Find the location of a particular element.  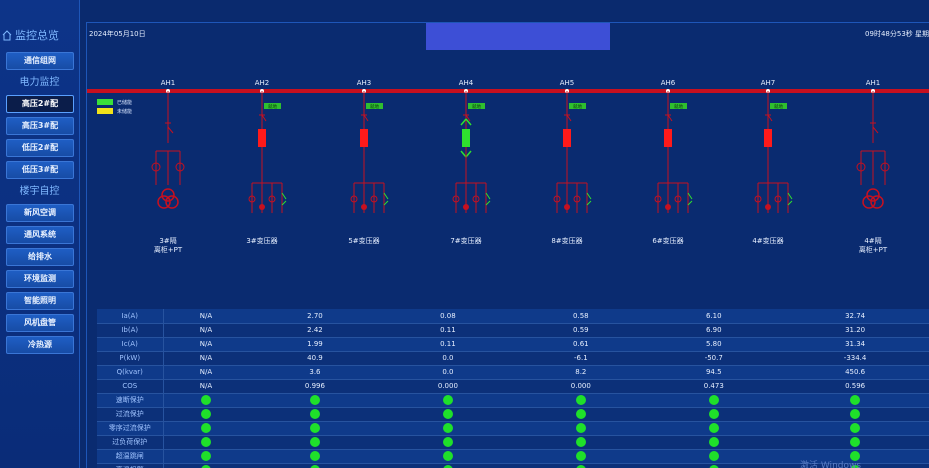

bay-name-label: 8#变压器 is located at coordinates (566, 240).